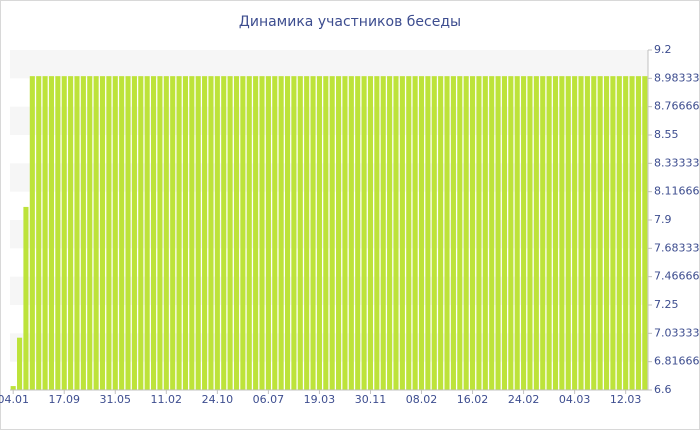  Describe the element at coordinates (677, 77) in the screenshot. I see `y-tick-label: 8.98333` at that location.